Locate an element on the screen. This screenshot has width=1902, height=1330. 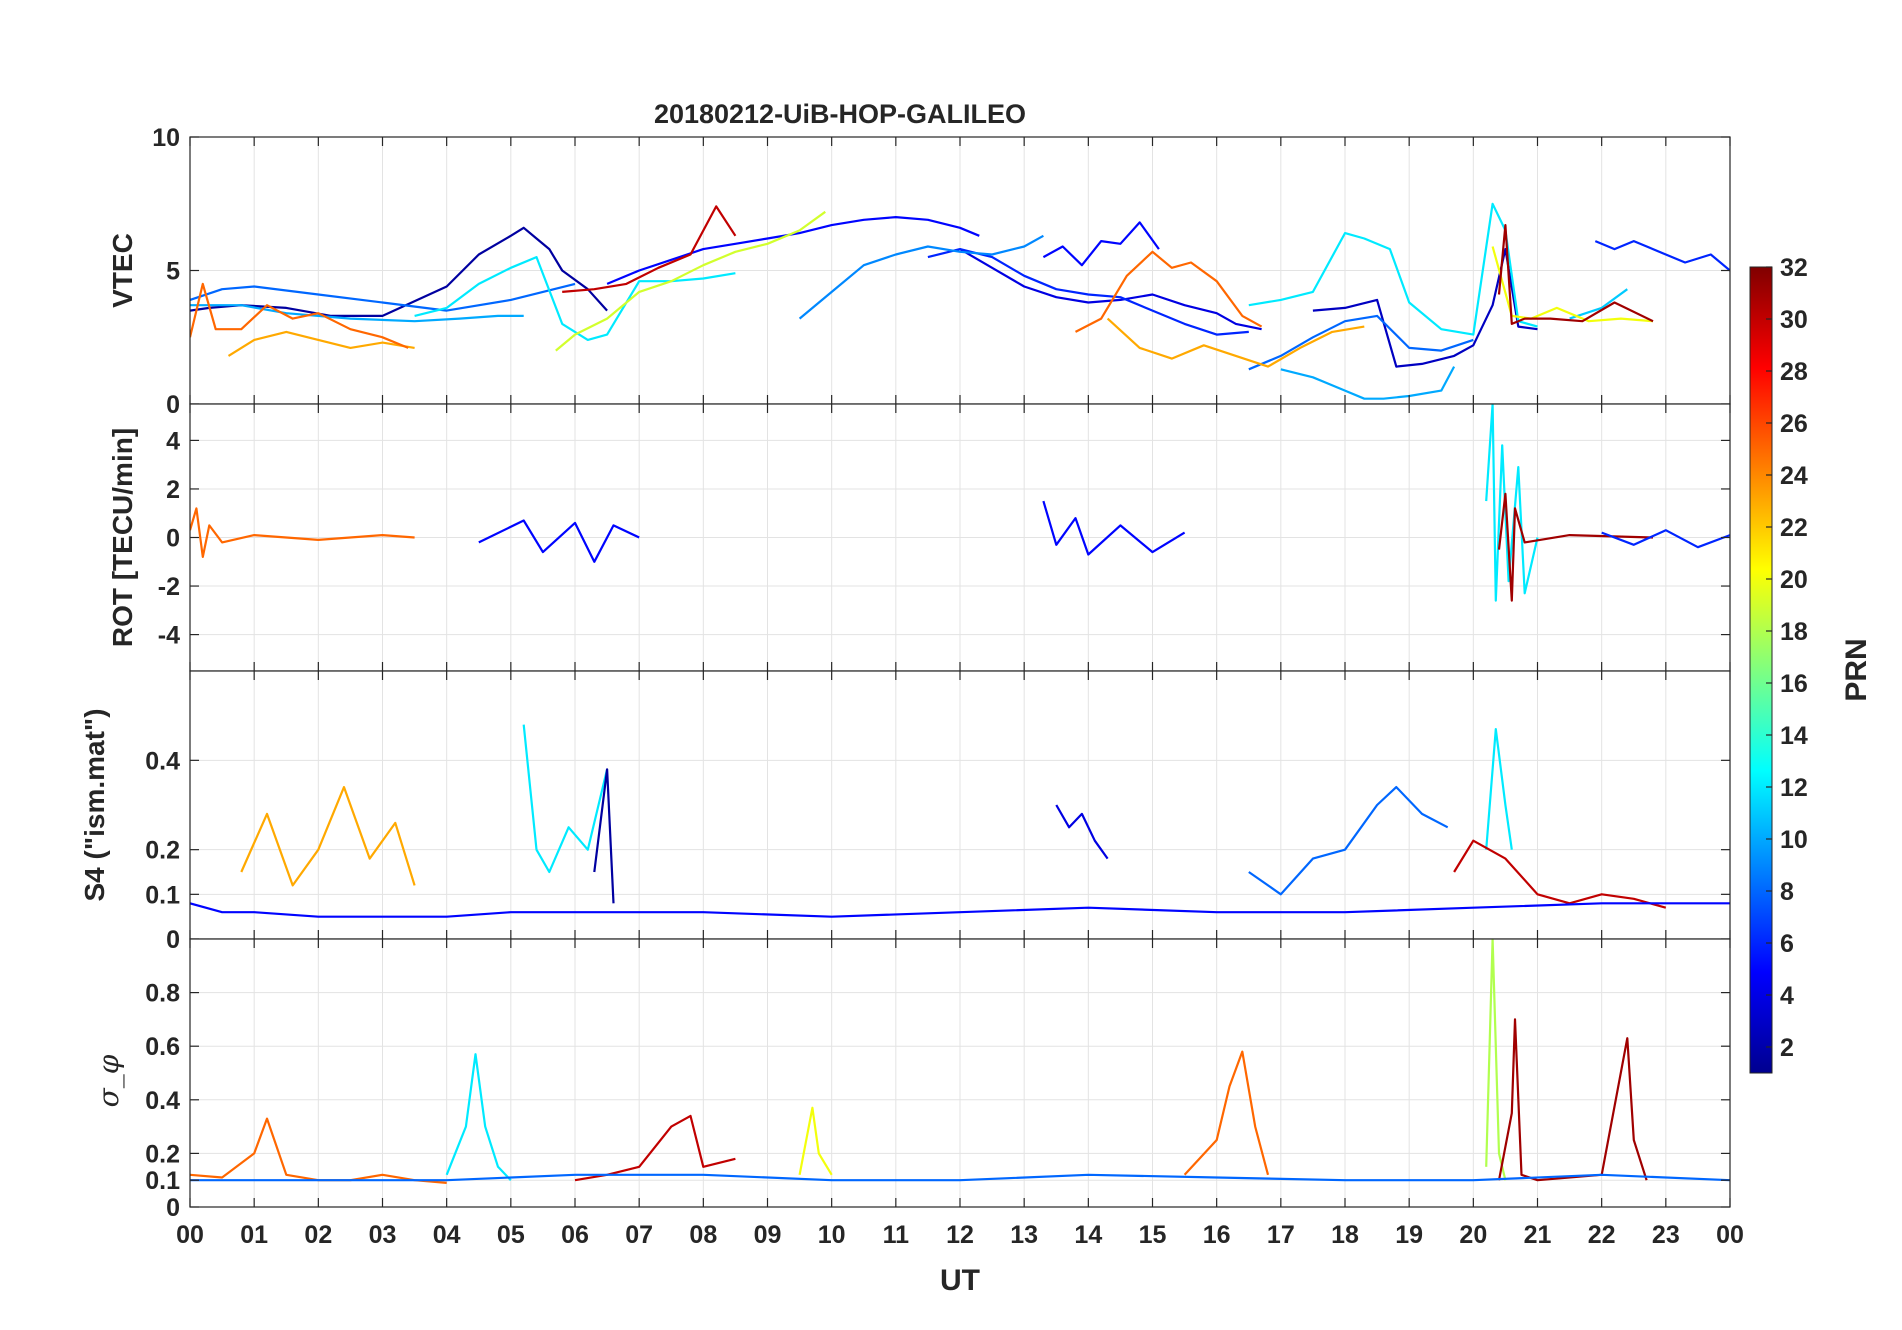
y-tick-label: 4 is located at coordinates (173, 441).